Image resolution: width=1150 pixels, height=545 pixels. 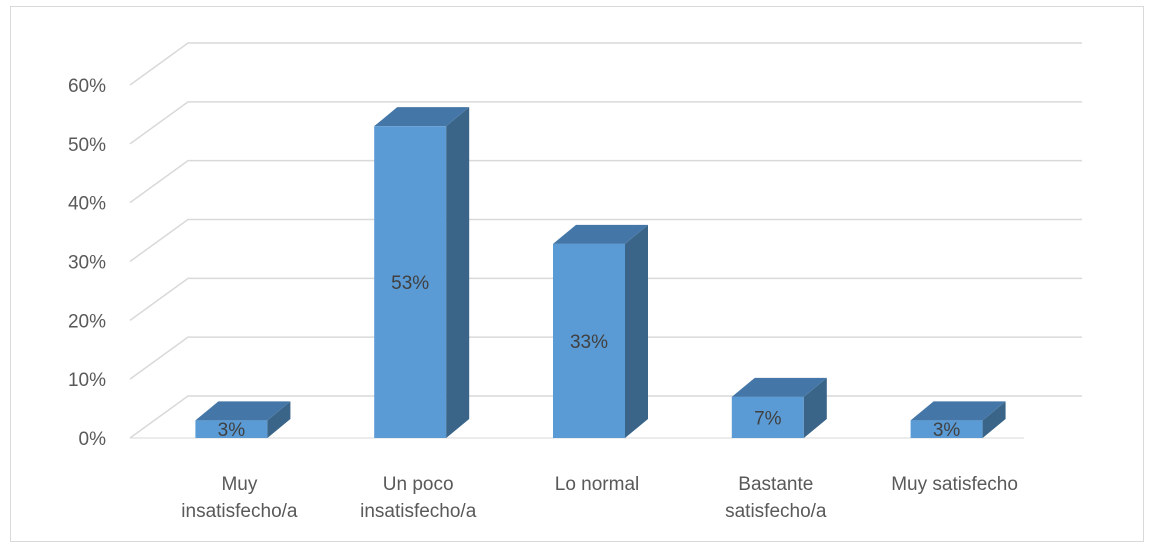 I want to click on y-axis-ticks: 0% 10% 20% 30% 40% 50% 60%, so click(x=87, y=263).